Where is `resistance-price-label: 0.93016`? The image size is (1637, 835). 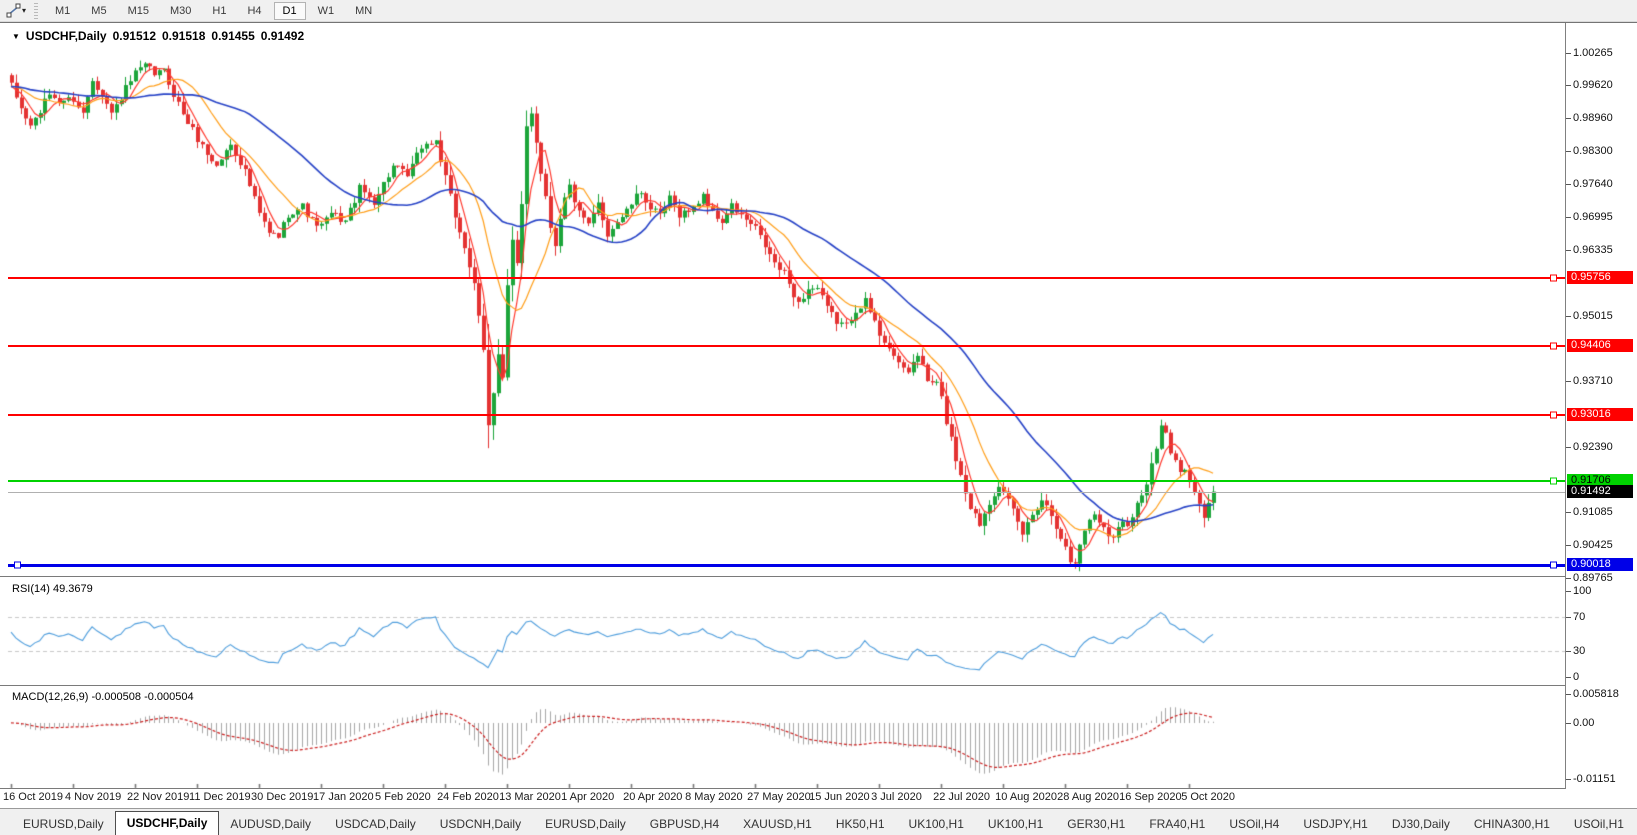 resistance-price-label: 0.93016 is located at coordinates (1600, 415).